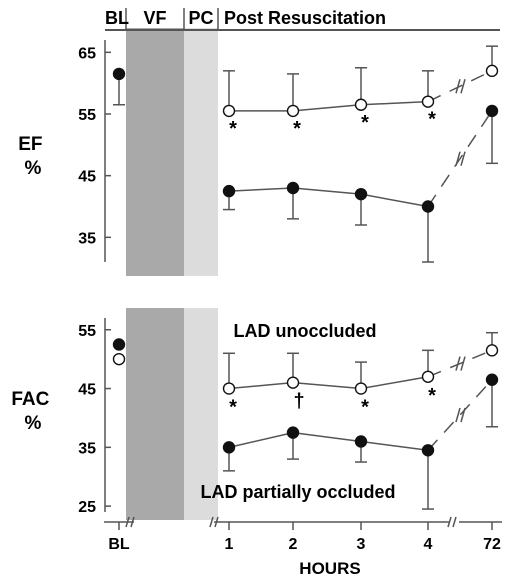  What do you see at coordinates (229, 544) in the screenshot?
I see `x-tick-label: 1` at bounding box center [229, 544].